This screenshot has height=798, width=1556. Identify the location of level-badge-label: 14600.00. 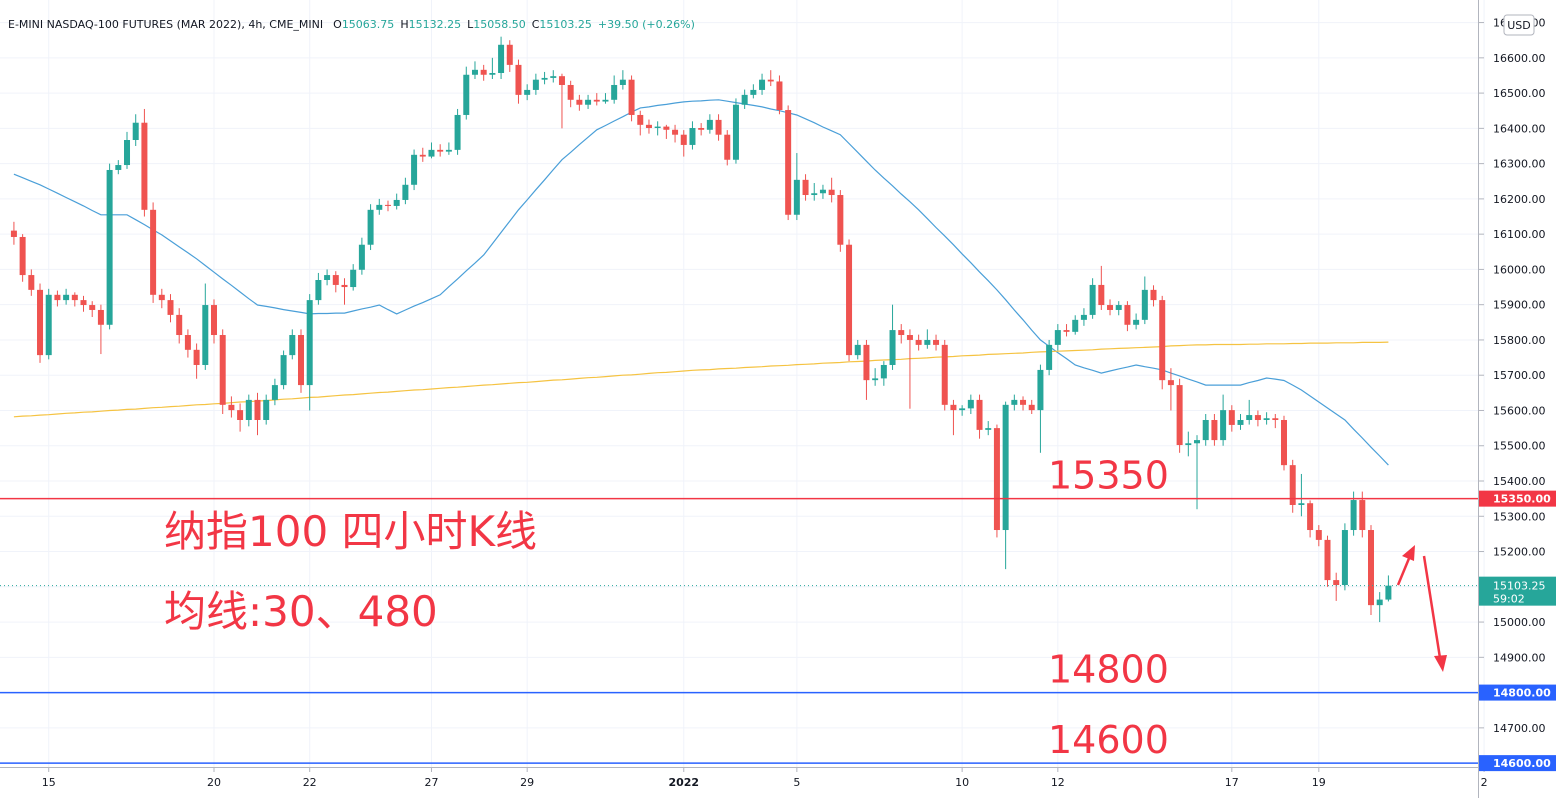
(1522, 763).